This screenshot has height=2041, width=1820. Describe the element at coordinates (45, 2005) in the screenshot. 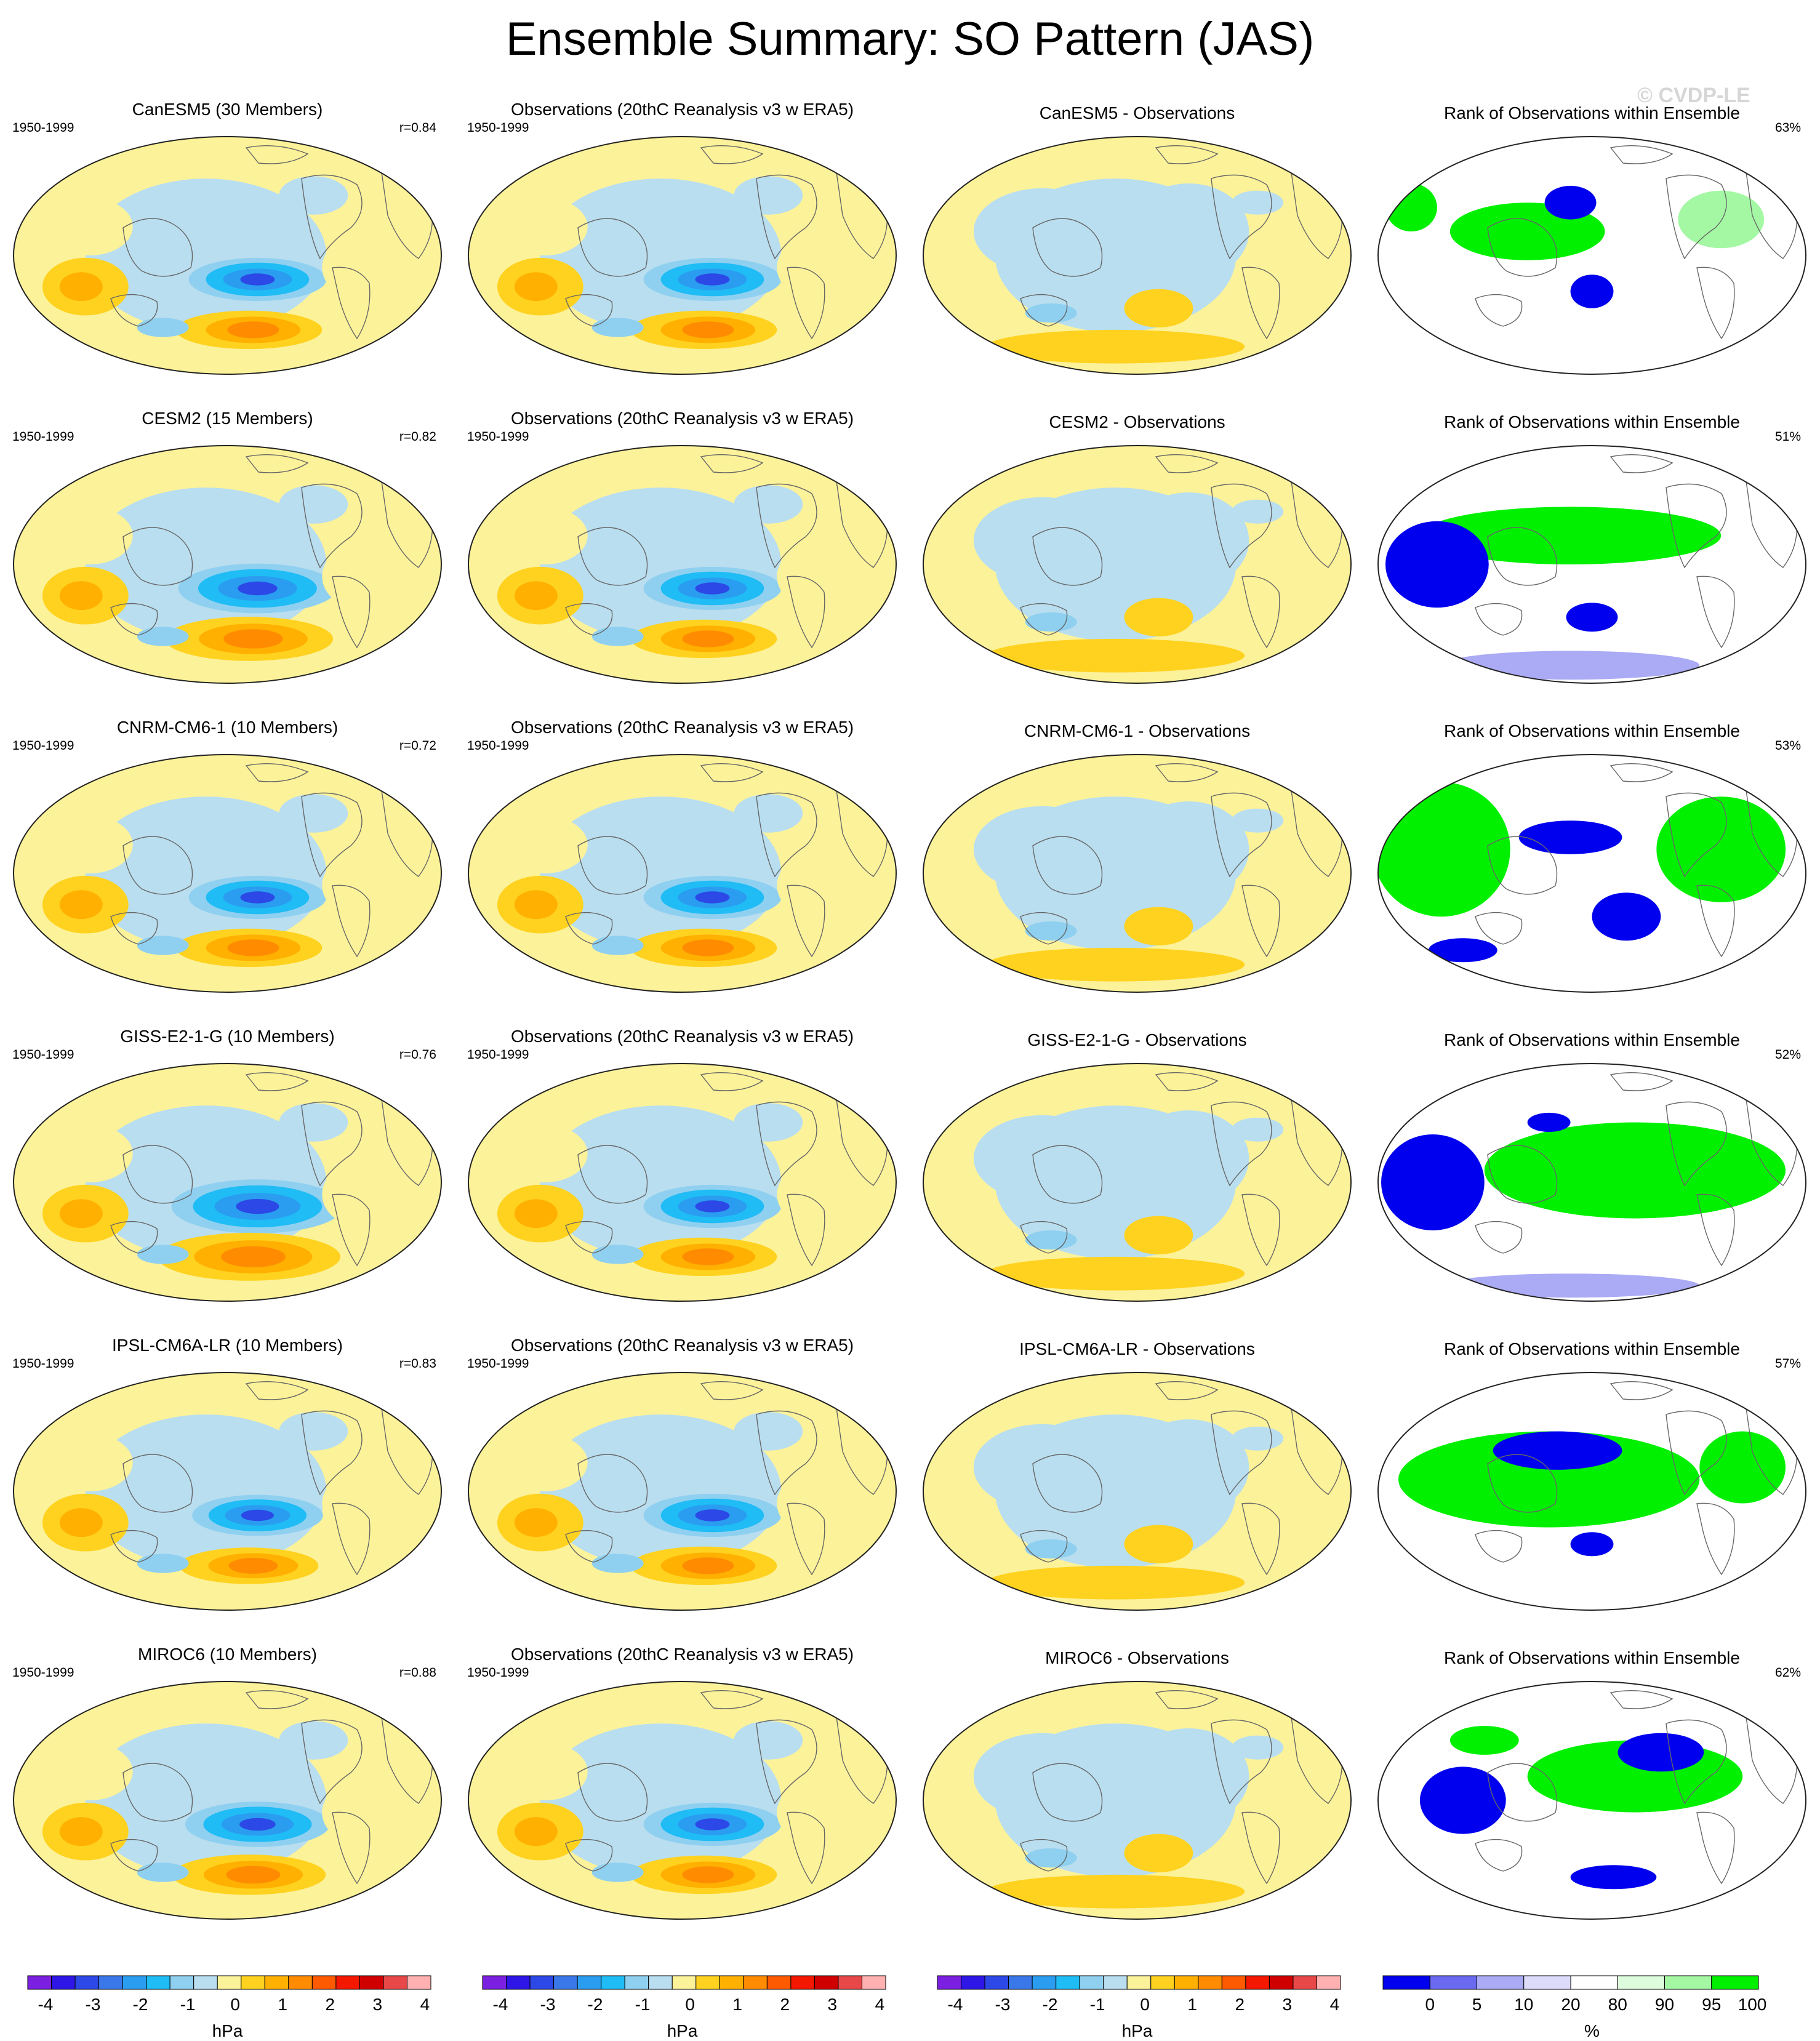

I see `colorbar-tick-label: -4` at that location.